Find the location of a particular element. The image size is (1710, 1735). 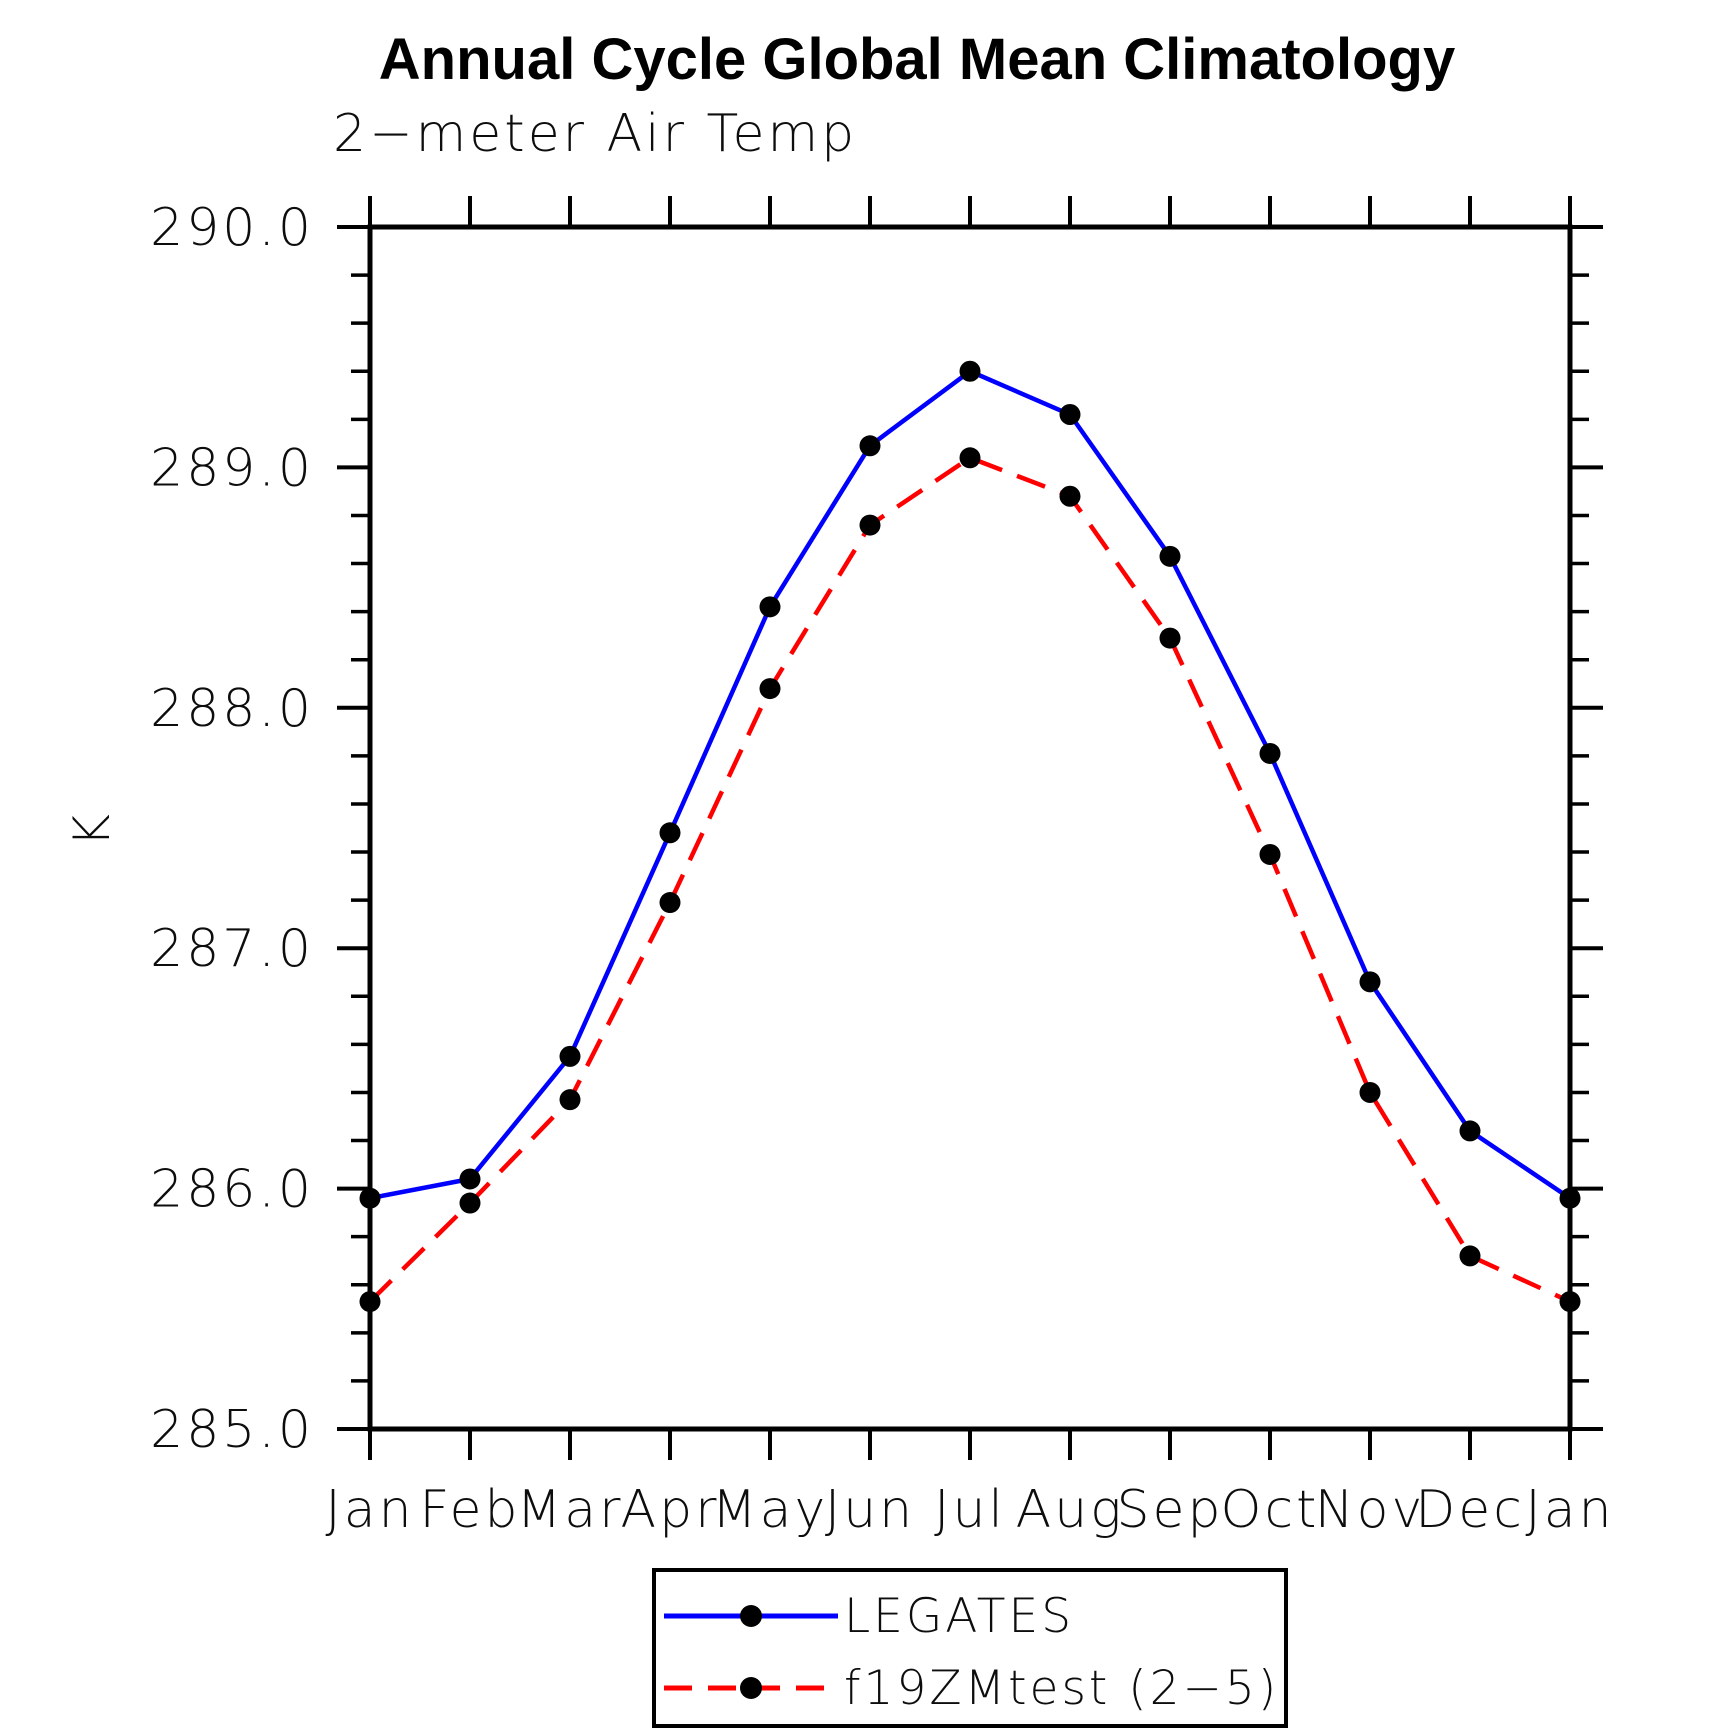

y-tick-label: 289.0 is located at coordinates (232, 468).